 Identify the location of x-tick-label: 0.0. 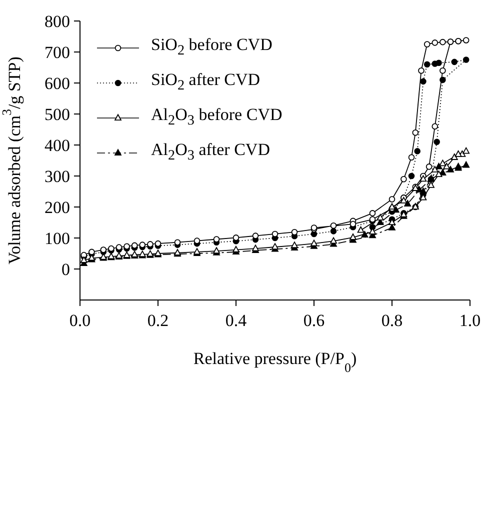
(80, 320).